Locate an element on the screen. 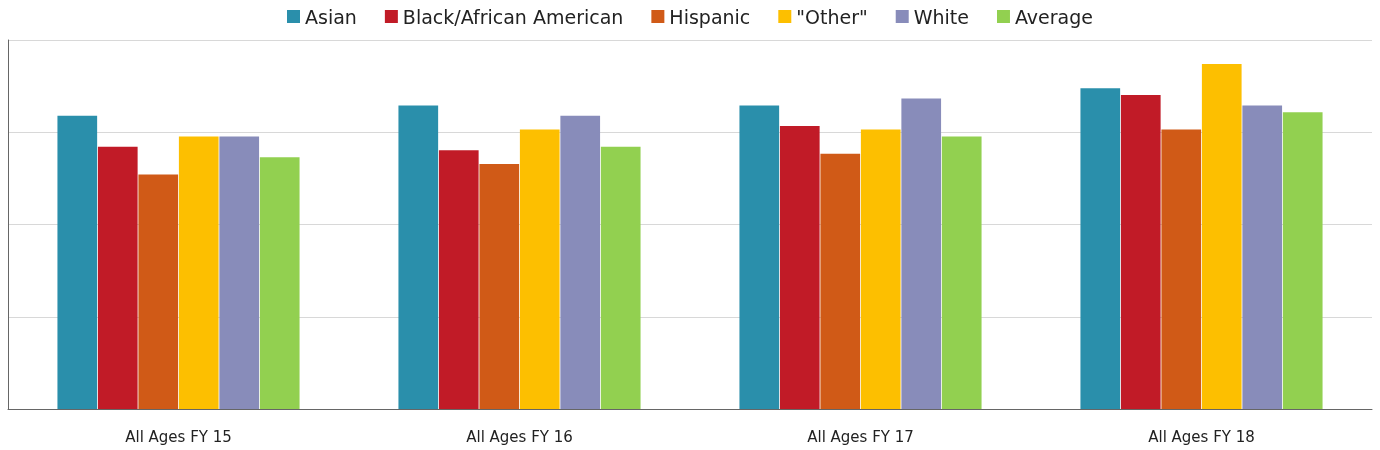 The image size is (1380, 450). legend-label: Average is located at coordinates (1053, 16).